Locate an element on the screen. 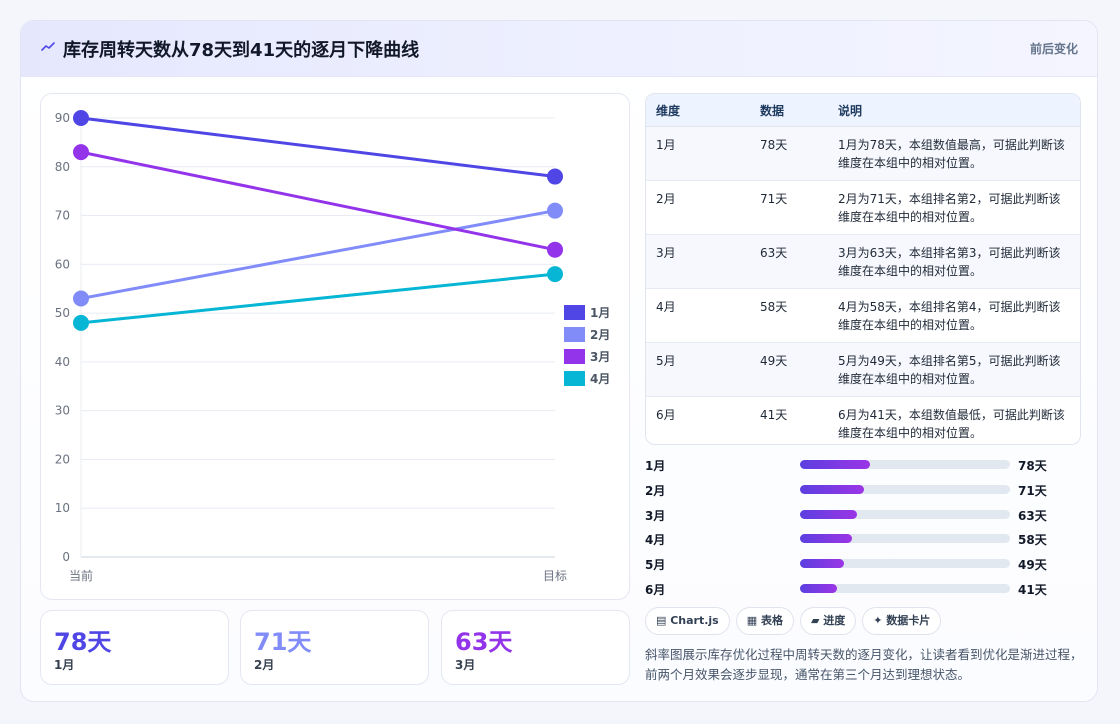  table-row: 4月 58天 4月为58天，本组排名第4，可据此判断该维度在本组中的相对位置。 is located at coordinates (863, 315).